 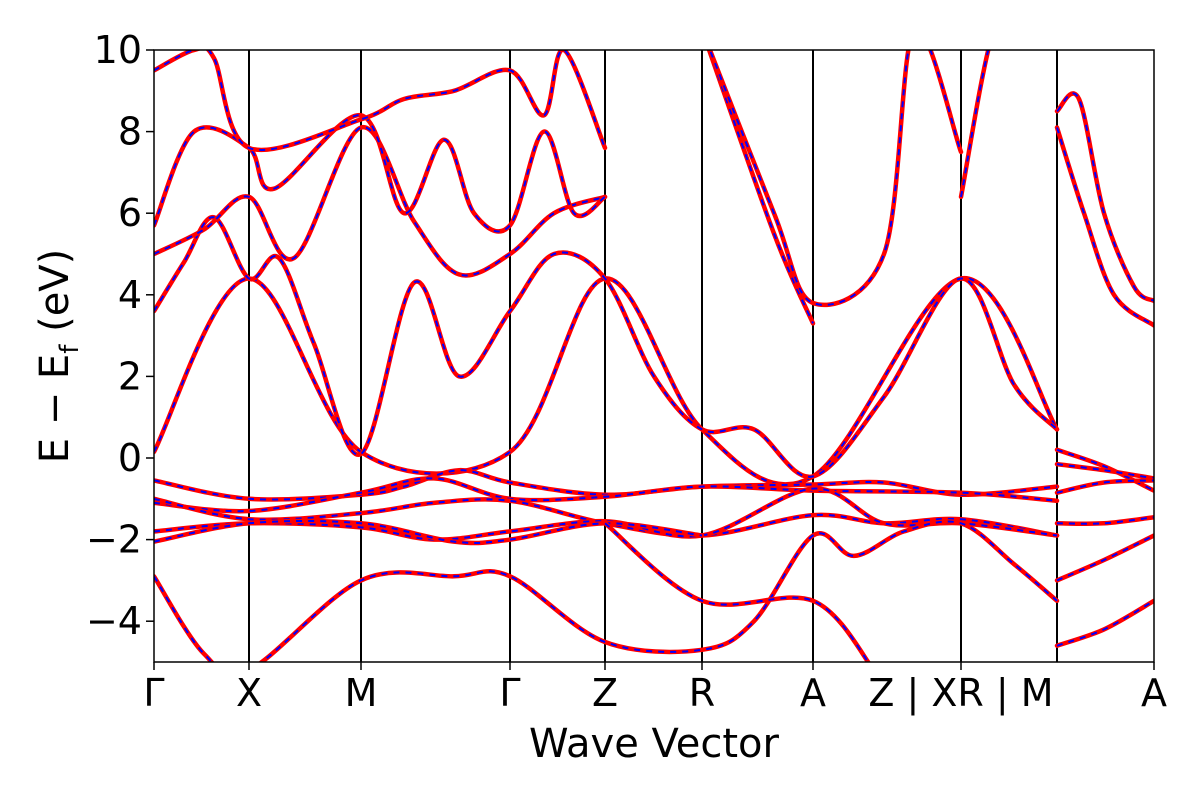 I want to click on y-axis-title-unit: (eV), so click(x=55, y=297).